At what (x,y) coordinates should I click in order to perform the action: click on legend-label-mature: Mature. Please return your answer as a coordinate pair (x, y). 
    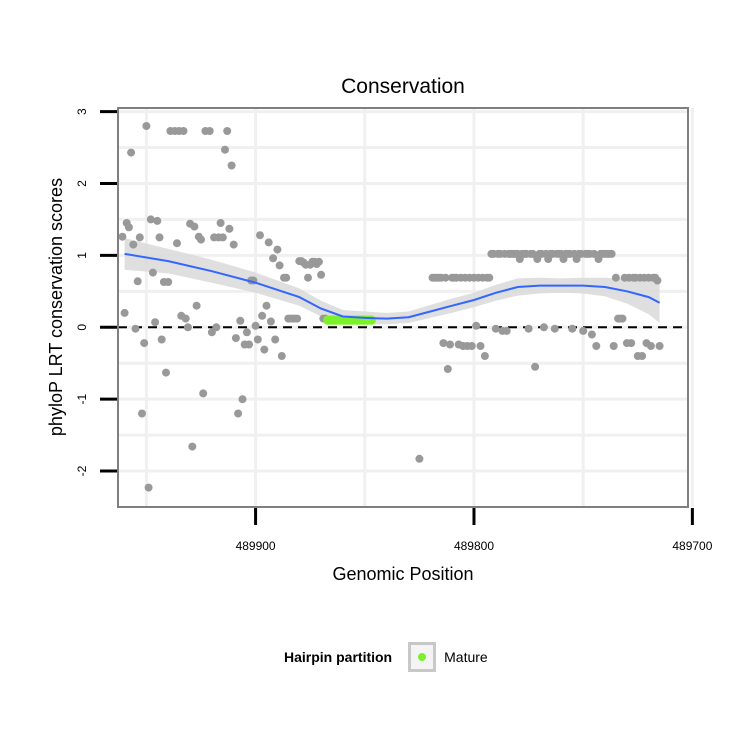
    Looking at the image, I should click on (466, 657).